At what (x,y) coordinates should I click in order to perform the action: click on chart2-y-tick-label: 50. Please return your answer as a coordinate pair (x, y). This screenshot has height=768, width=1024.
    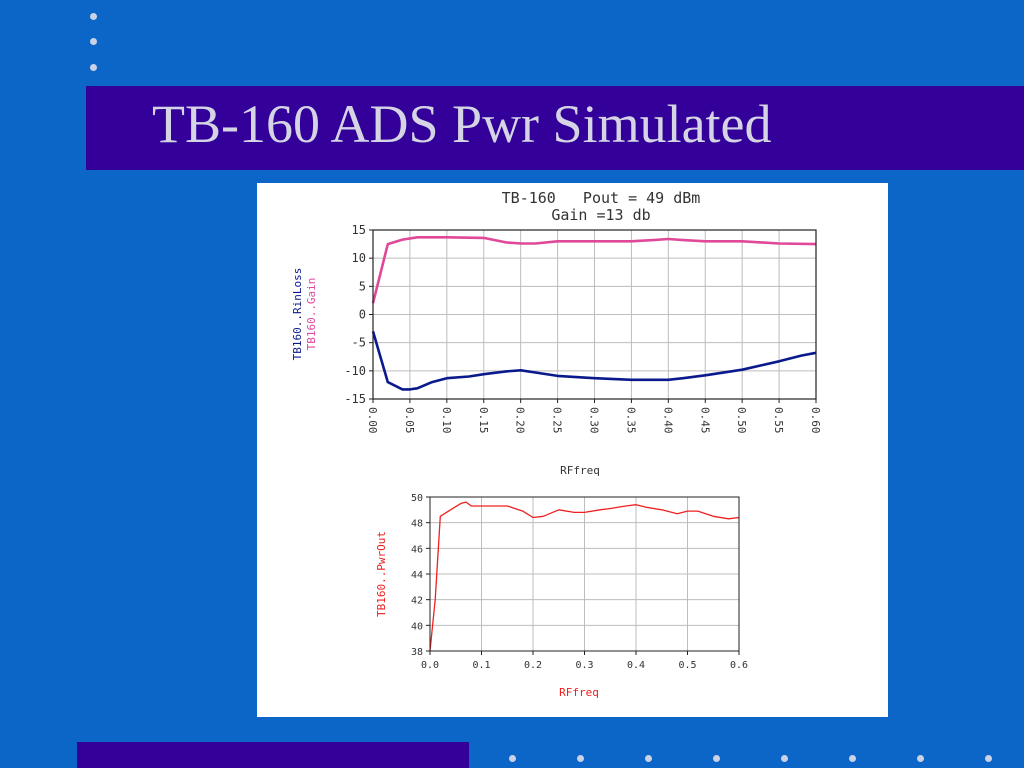
    Looking at the image, I should click on (417, 498).